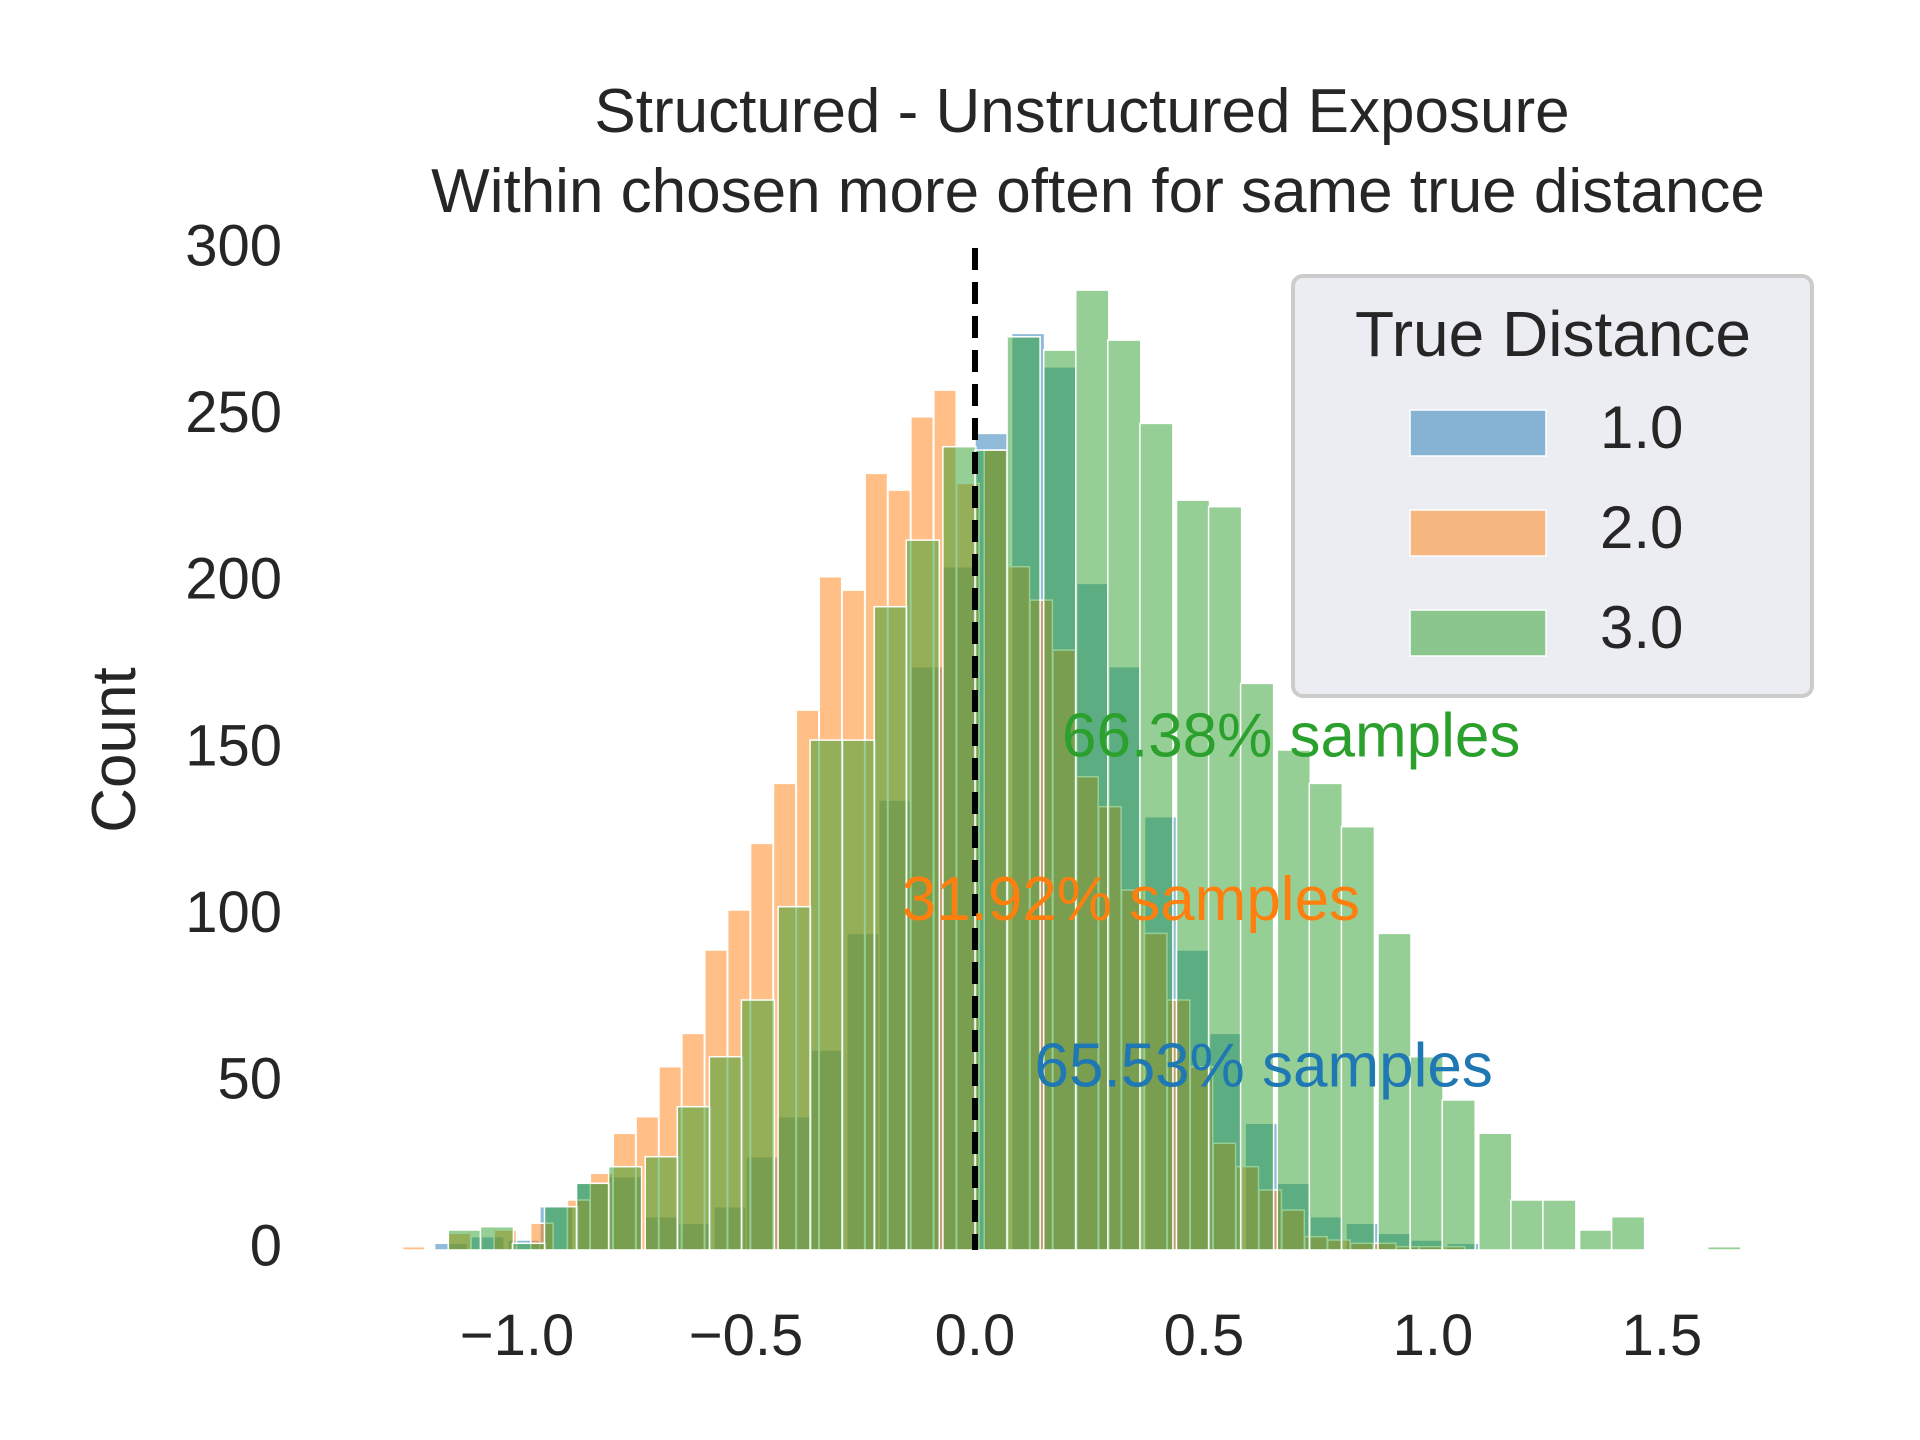 The height and width of the screenshot is (1440, 1920). I want to click on x-tick-label-2: 0.0, so click(975, 1335).